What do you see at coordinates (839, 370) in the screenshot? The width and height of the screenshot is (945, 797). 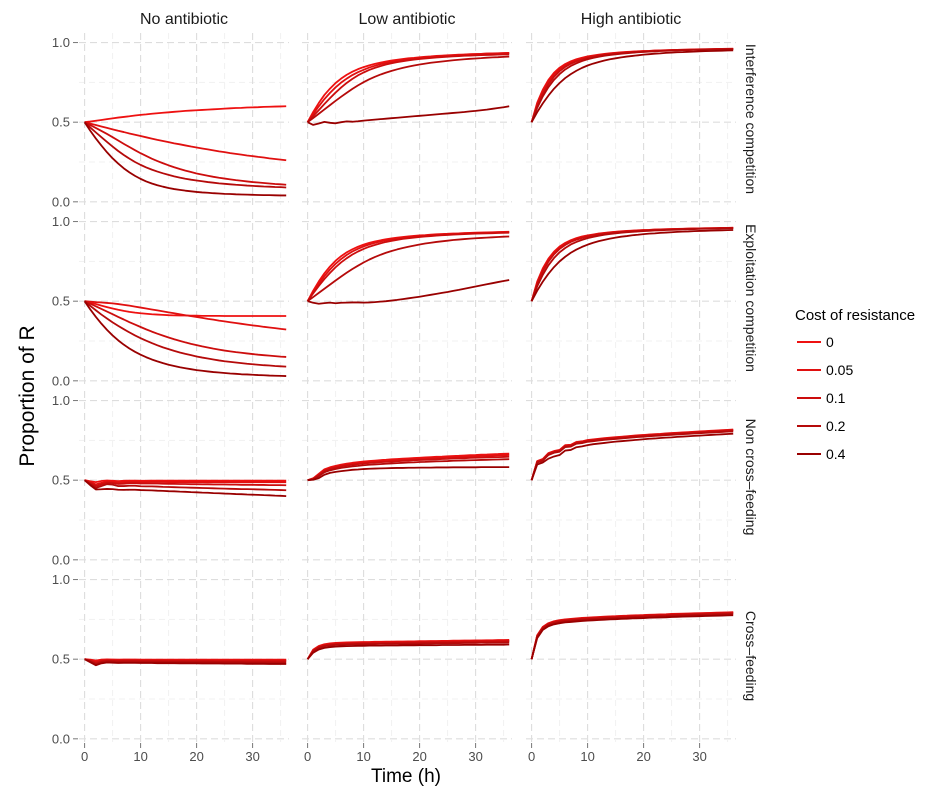 I see `legend-label: 0.05` at bounding box center [839, 370].